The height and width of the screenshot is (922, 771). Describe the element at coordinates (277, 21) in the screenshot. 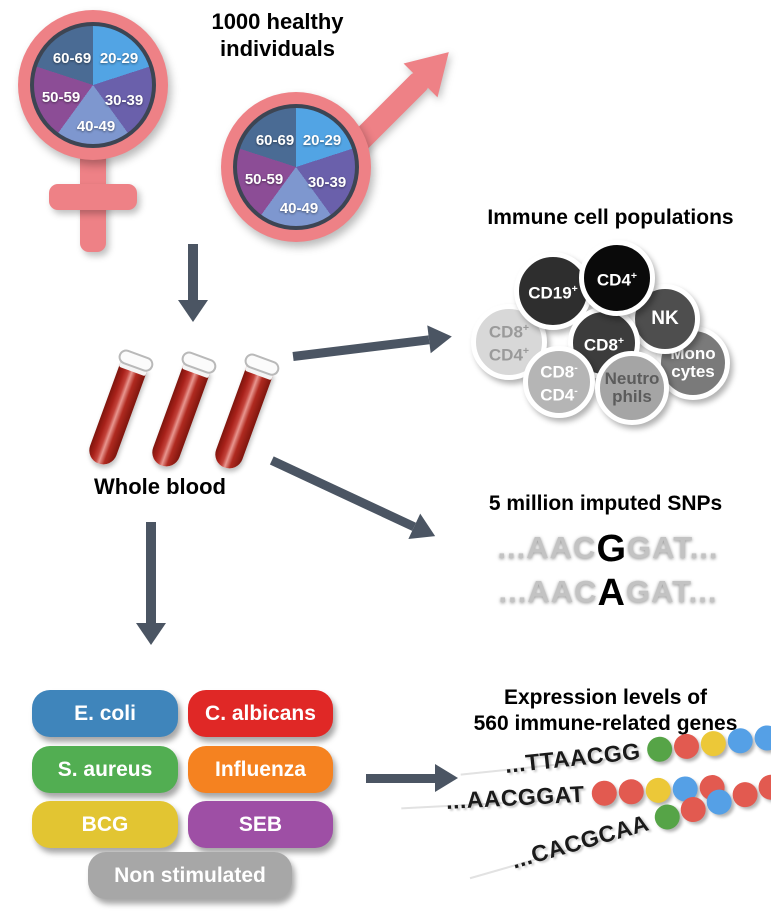

I see `cohort-title-line1: 1000 healthy` at that location.